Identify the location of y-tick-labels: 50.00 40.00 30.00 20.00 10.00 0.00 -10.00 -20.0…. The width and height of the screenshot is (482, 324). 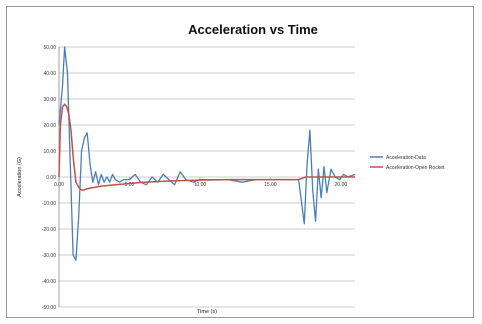
(49, 178).